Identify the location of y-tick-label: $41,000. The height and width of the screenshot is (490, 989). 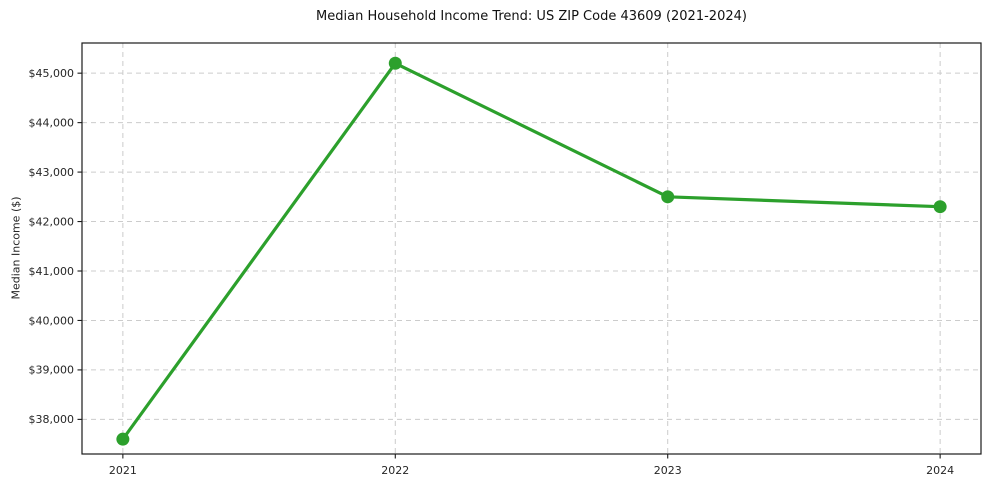
(52, 271).